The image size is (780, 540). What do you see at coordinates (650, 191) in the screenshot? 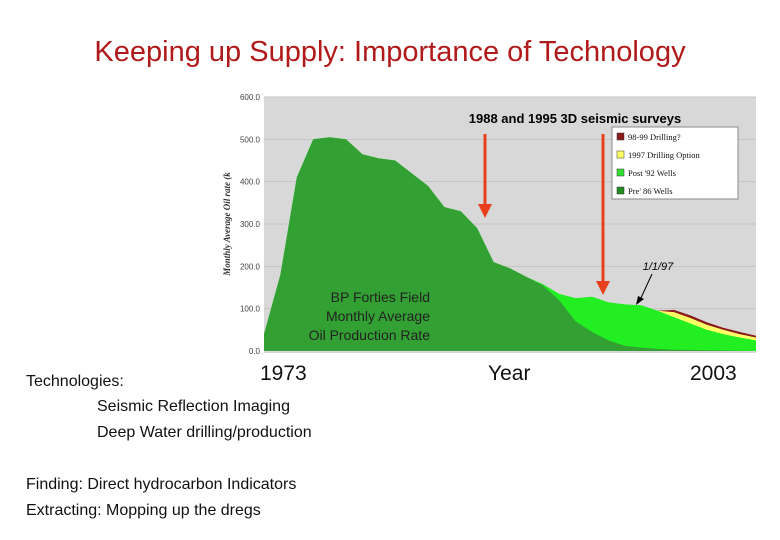
I see `legend-item: Pre' 86 Wells` at bounding box center [650, 191].